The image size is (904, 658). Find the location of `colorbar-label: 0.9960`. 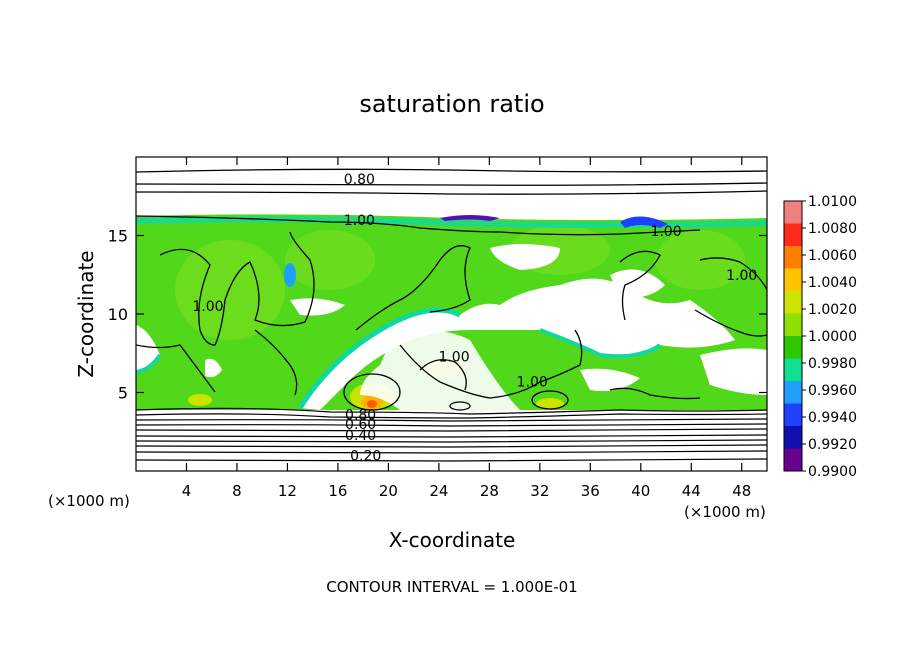

colorbar-label: 0.9960 is located at coordinates (832, 391).